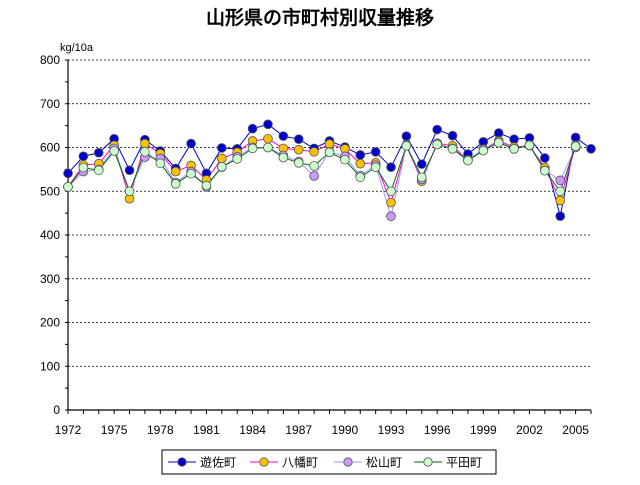 The width and height of the screenshot is (640, 485). What do you see at coordinates (50, 235) in the screenshot?
I see `y-tick-label-400: 400` at bounding box center [50, 235].